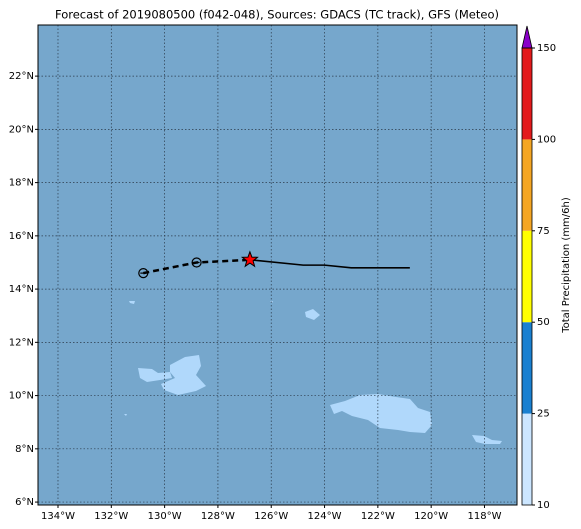  Describe the element at coordinates (546, 139) in the screenshot. I see `colorbar-tick-label: 100` at that location.